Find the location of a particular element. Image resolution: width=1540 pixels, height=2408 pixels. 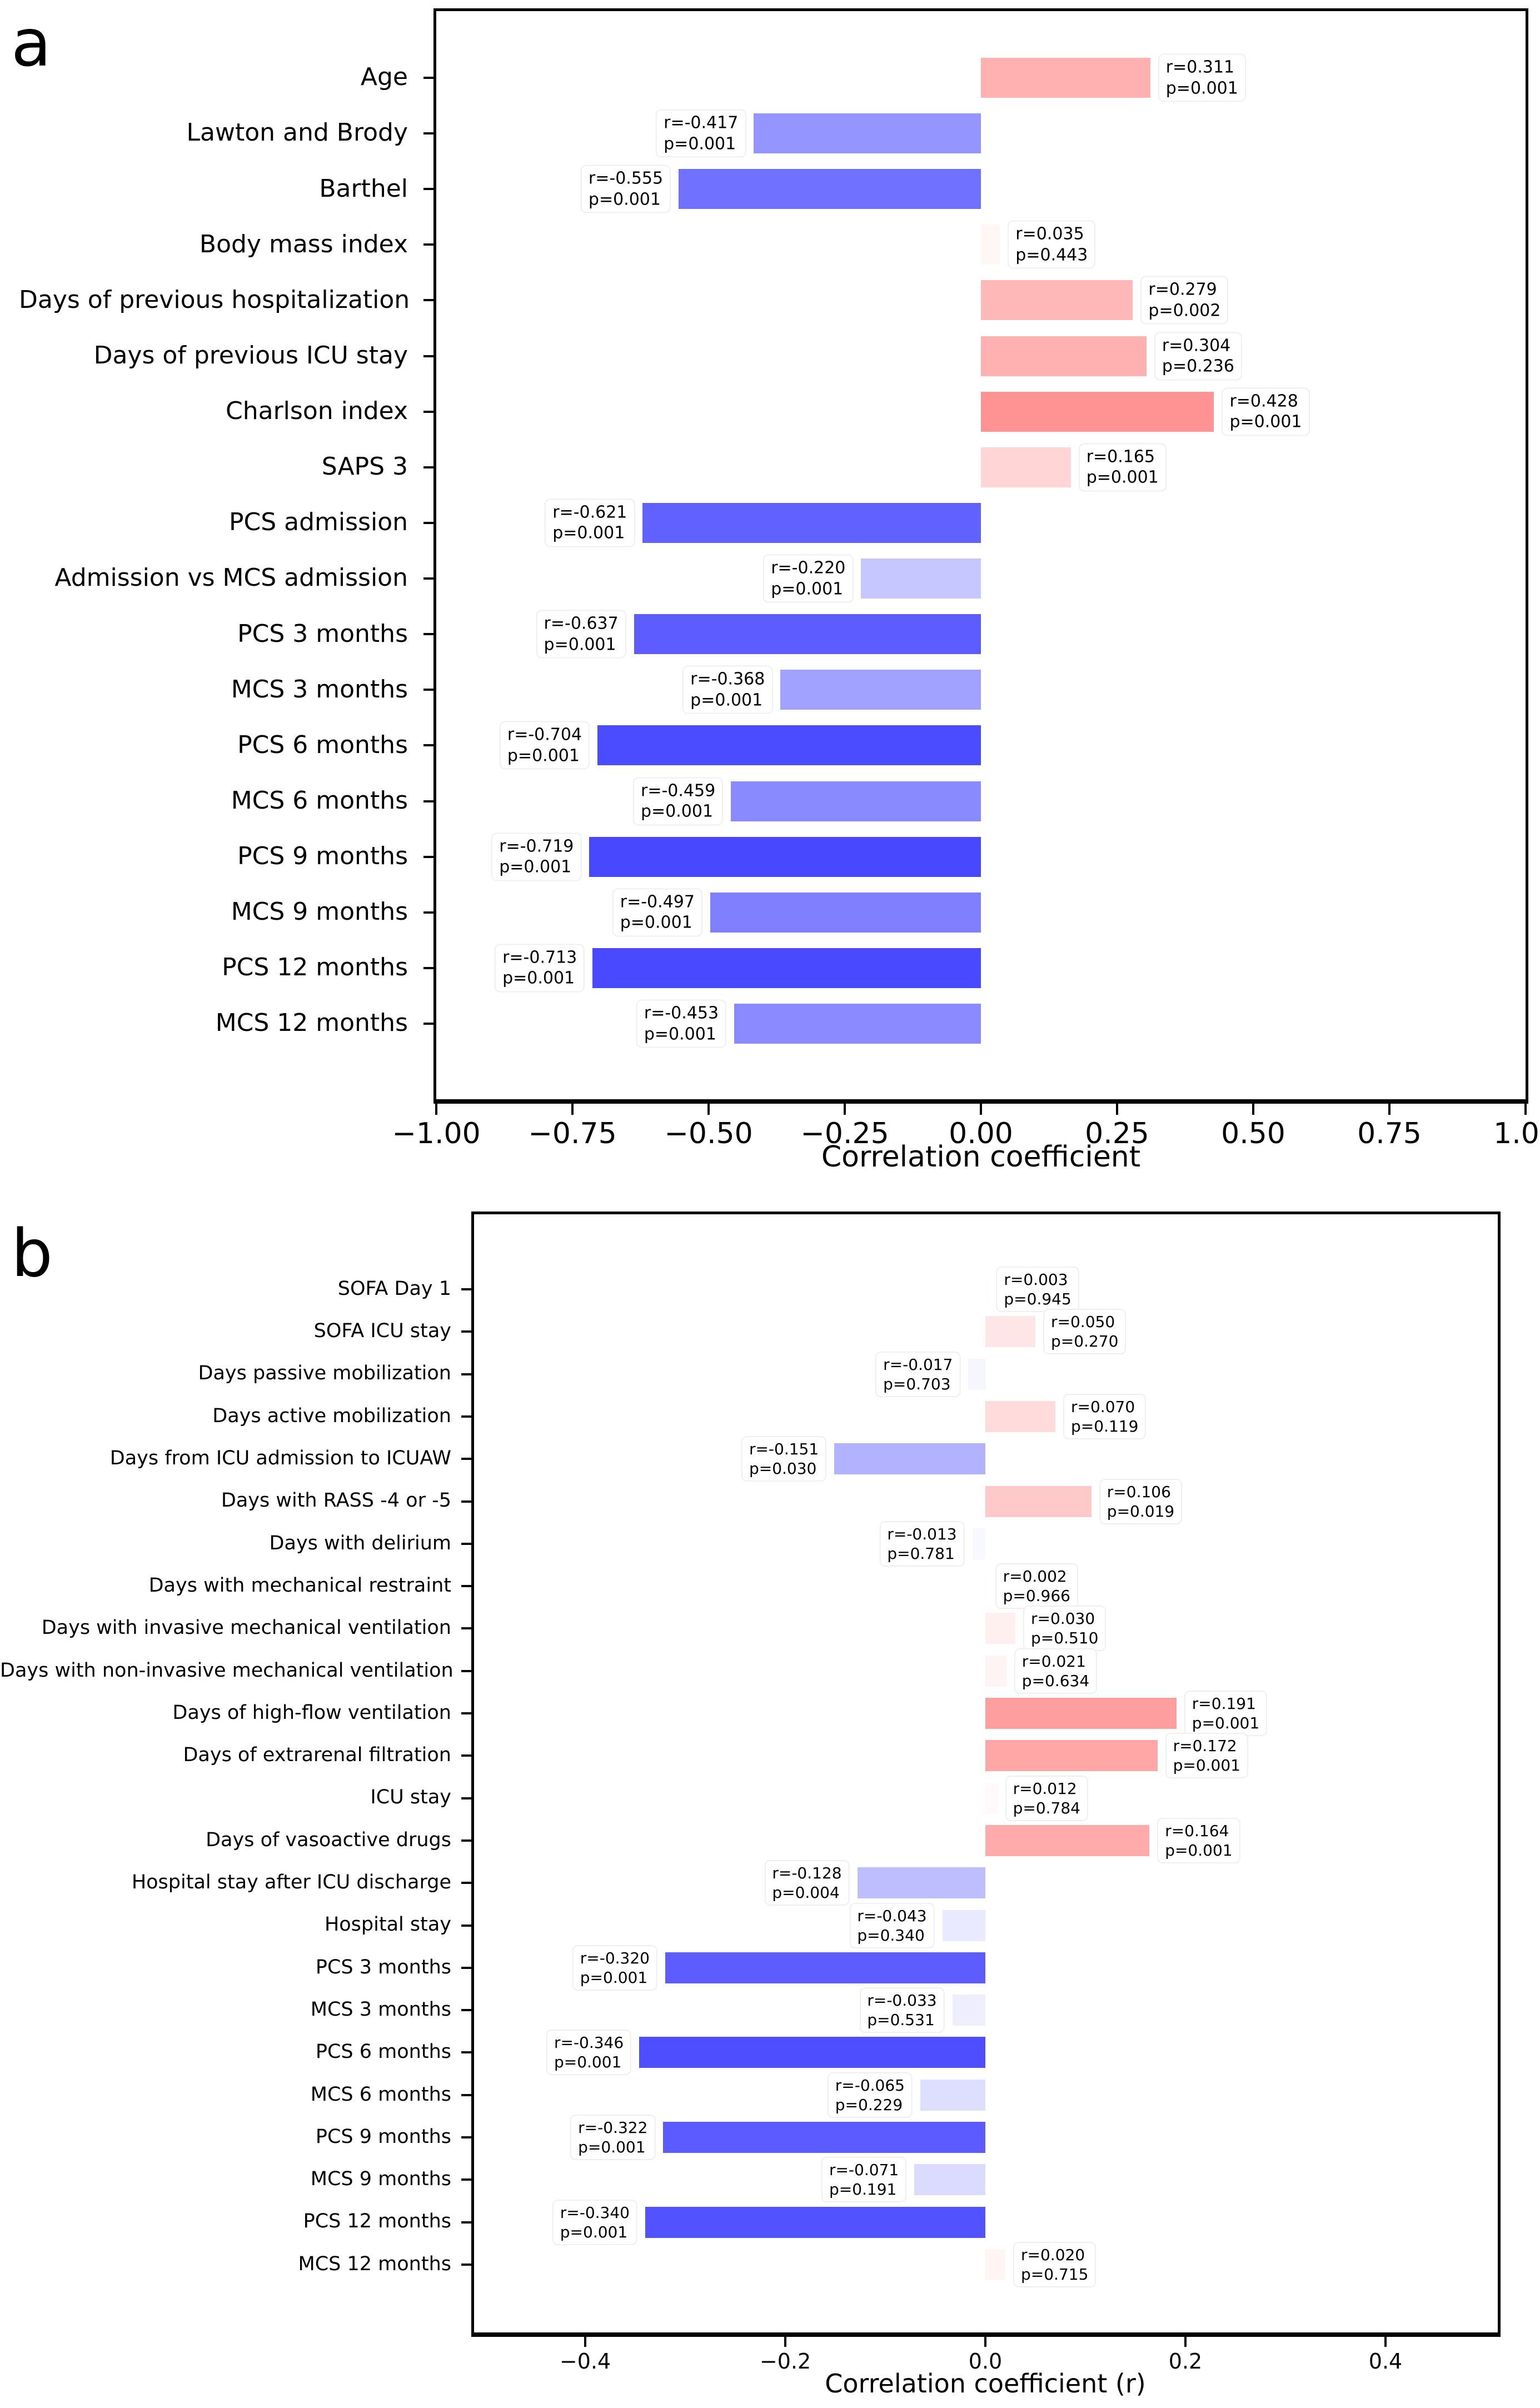

annotation-r-value: r=-0.459 is located at coordinates (678, 791).